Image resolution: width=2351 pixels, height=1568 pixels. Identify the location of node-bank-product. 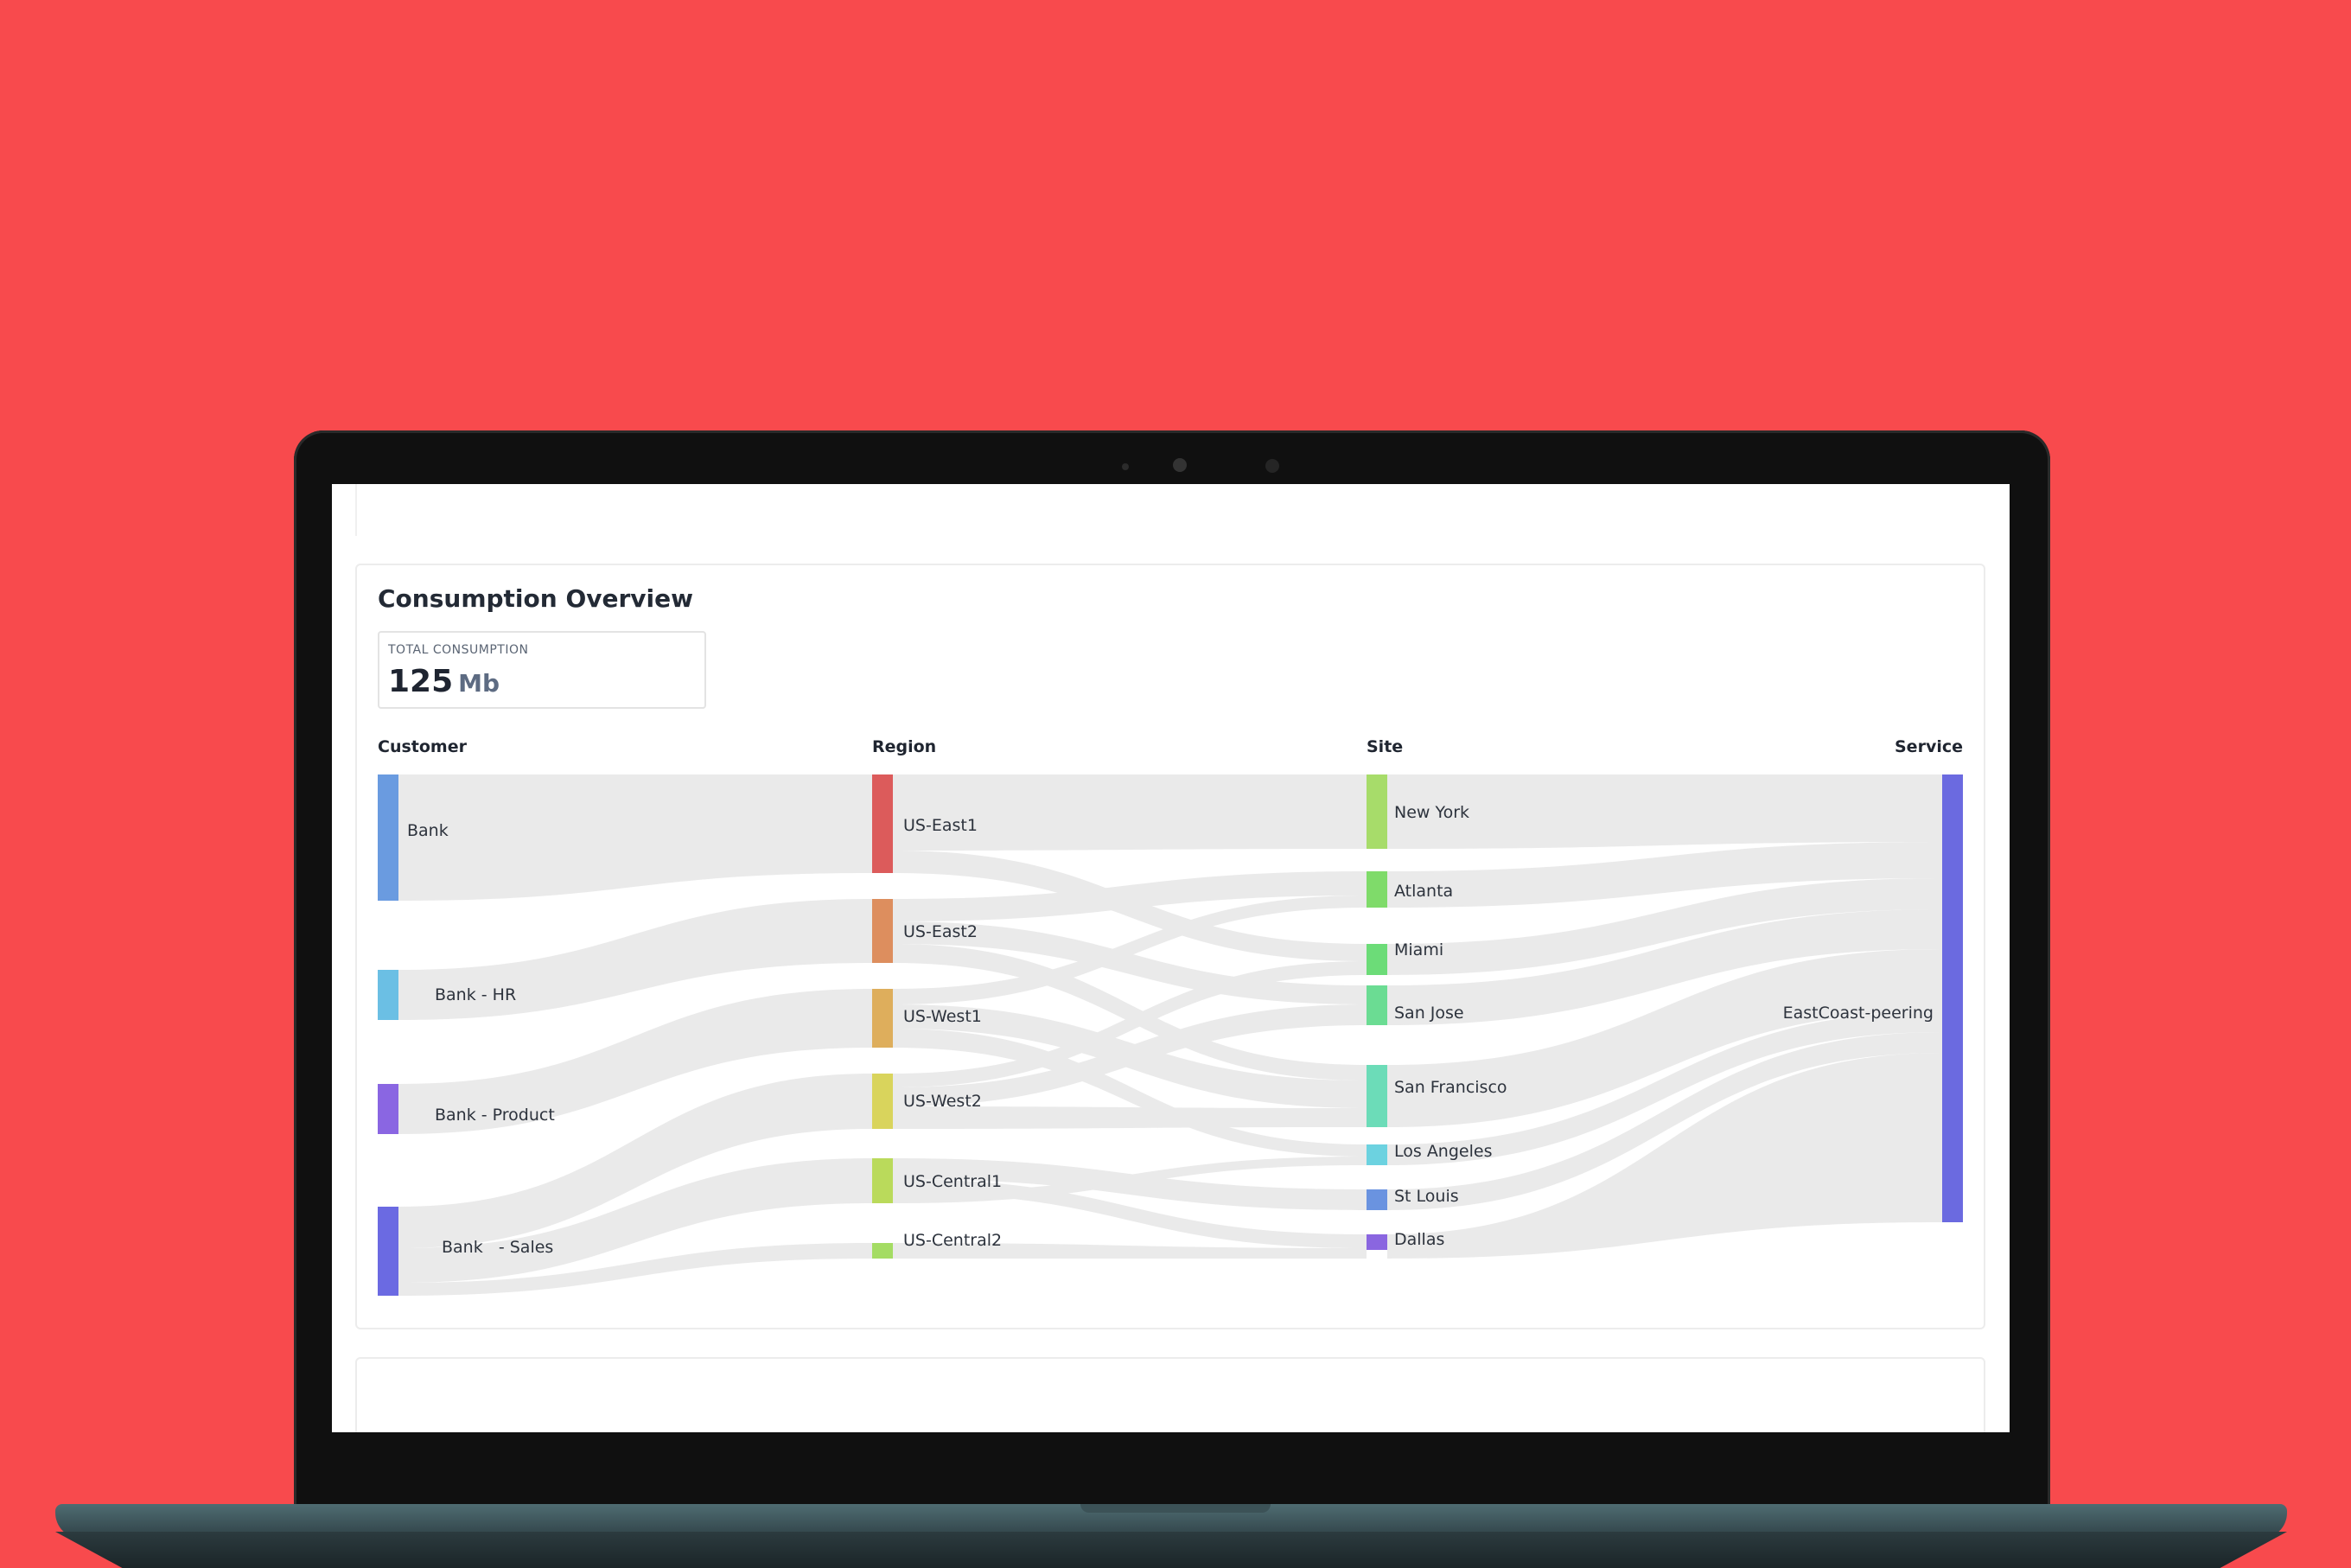
(388, 1109).